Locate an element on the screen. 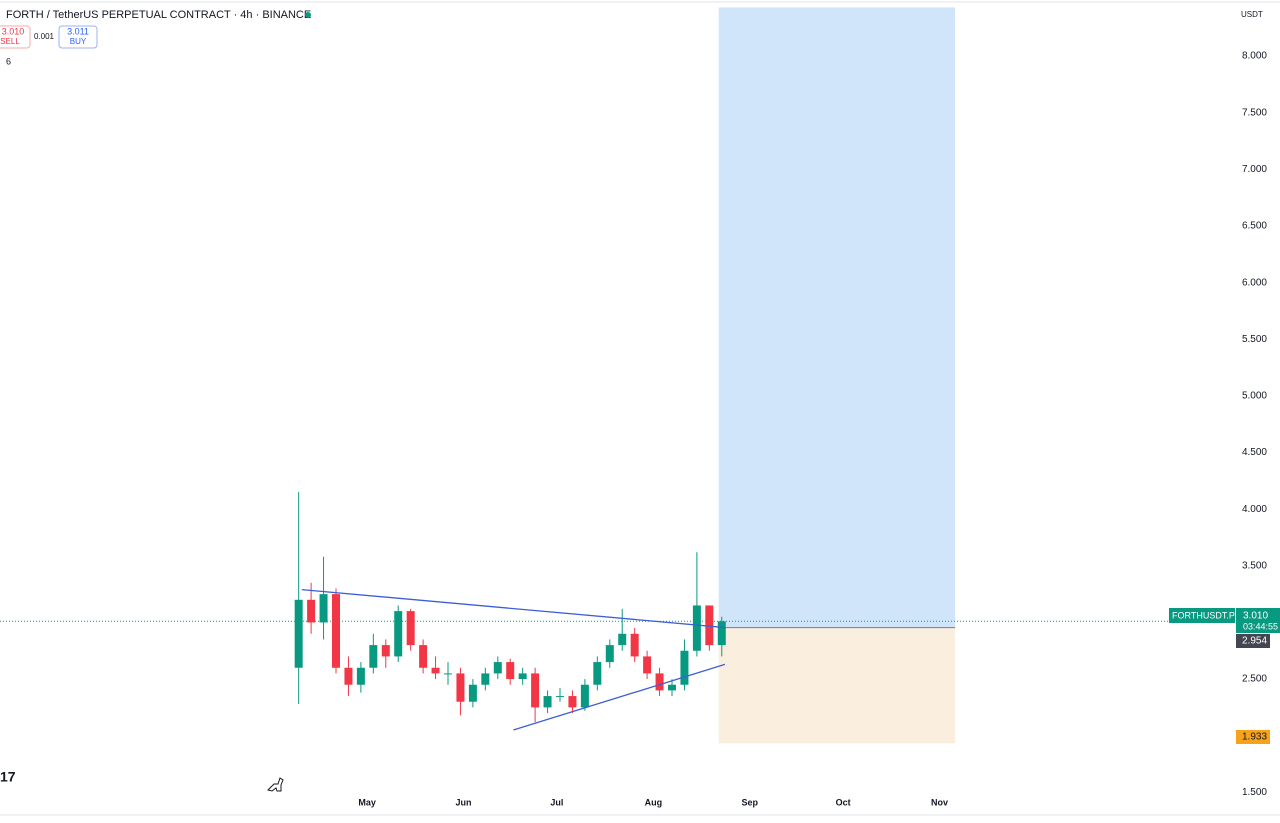 Image resolution: width=1280 pixels, height=823 pixels. indicator-count: 6 is located at coordinates (8, 61).